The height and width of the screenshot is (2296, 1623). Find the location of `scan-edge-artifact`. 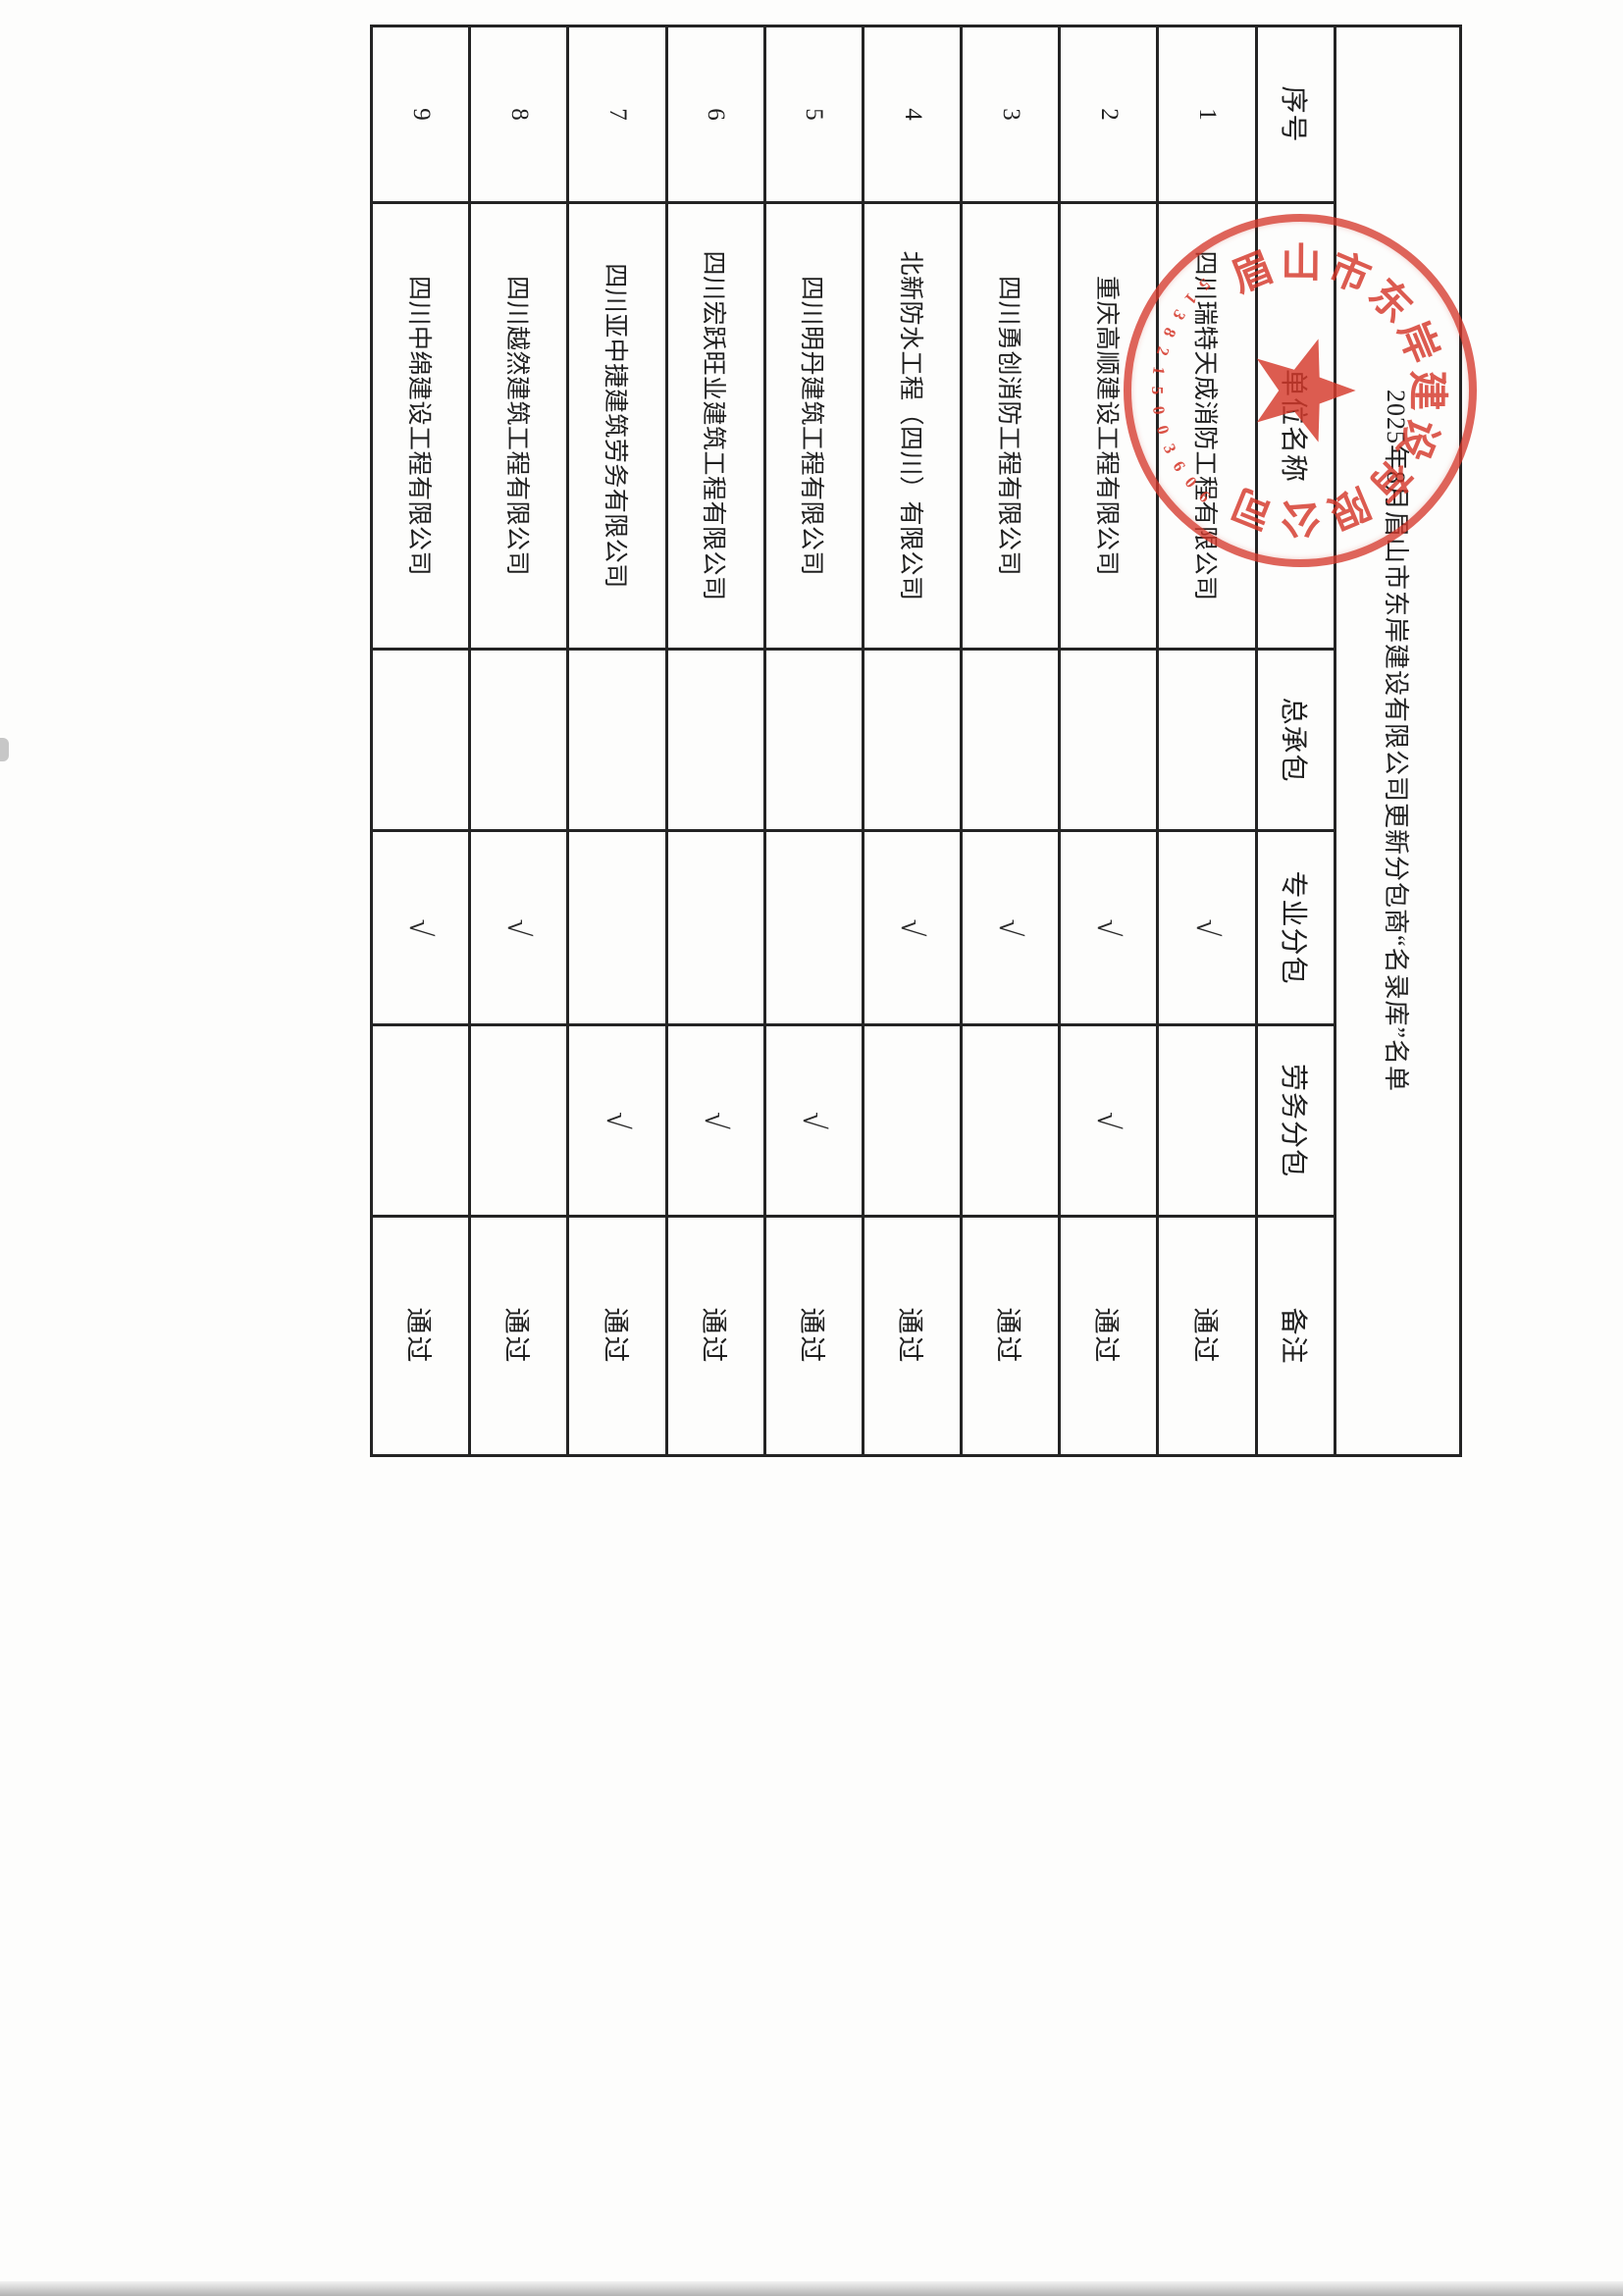

scan-edge-artifact is located at coordinates (811, 2288).